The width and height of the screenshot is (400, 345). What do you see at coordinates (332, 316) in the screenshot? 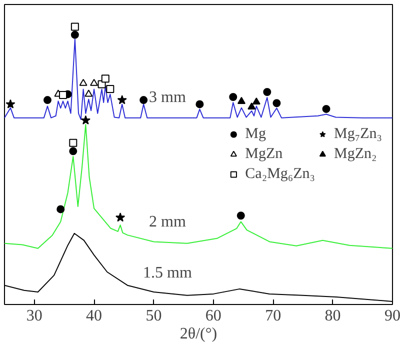
I see `x-tick-label: 80` at bounding box center [332, 316].